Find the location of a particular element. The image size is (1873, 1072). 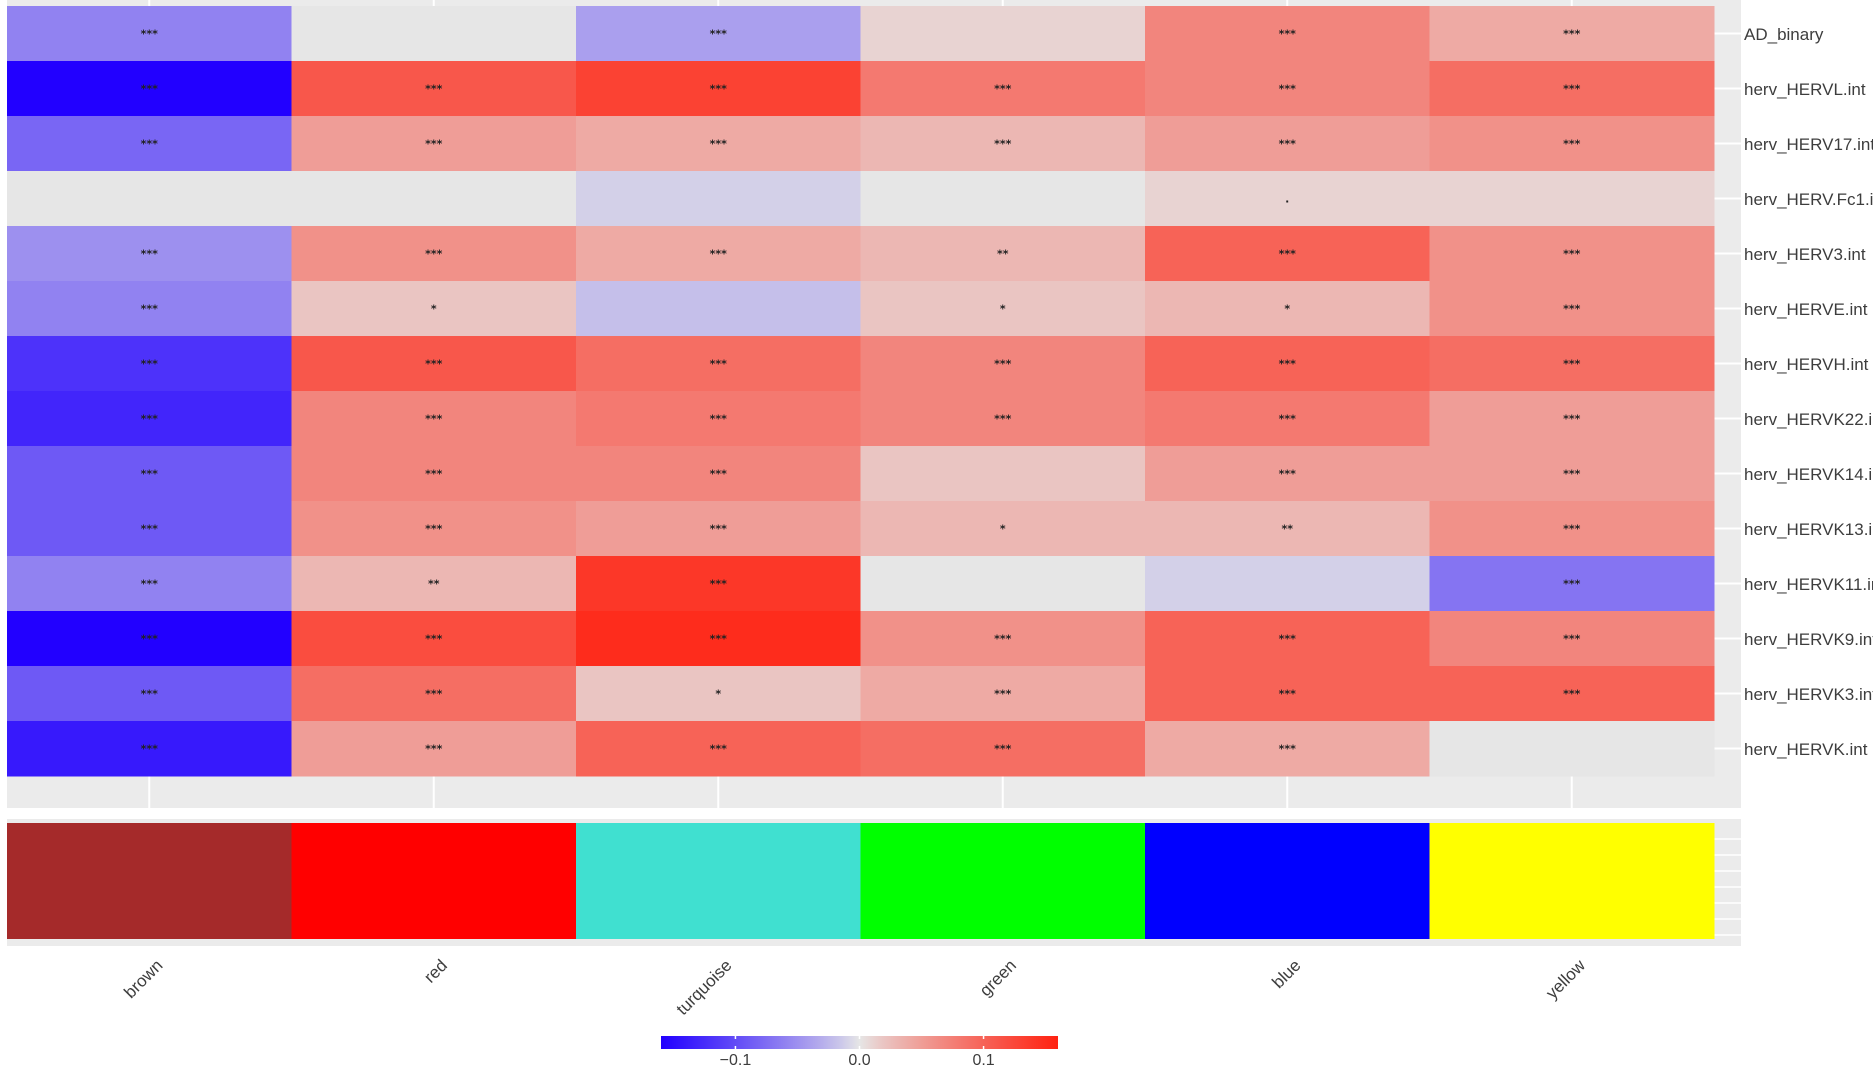

significance-label: . is located at coordinates (1287, 199).